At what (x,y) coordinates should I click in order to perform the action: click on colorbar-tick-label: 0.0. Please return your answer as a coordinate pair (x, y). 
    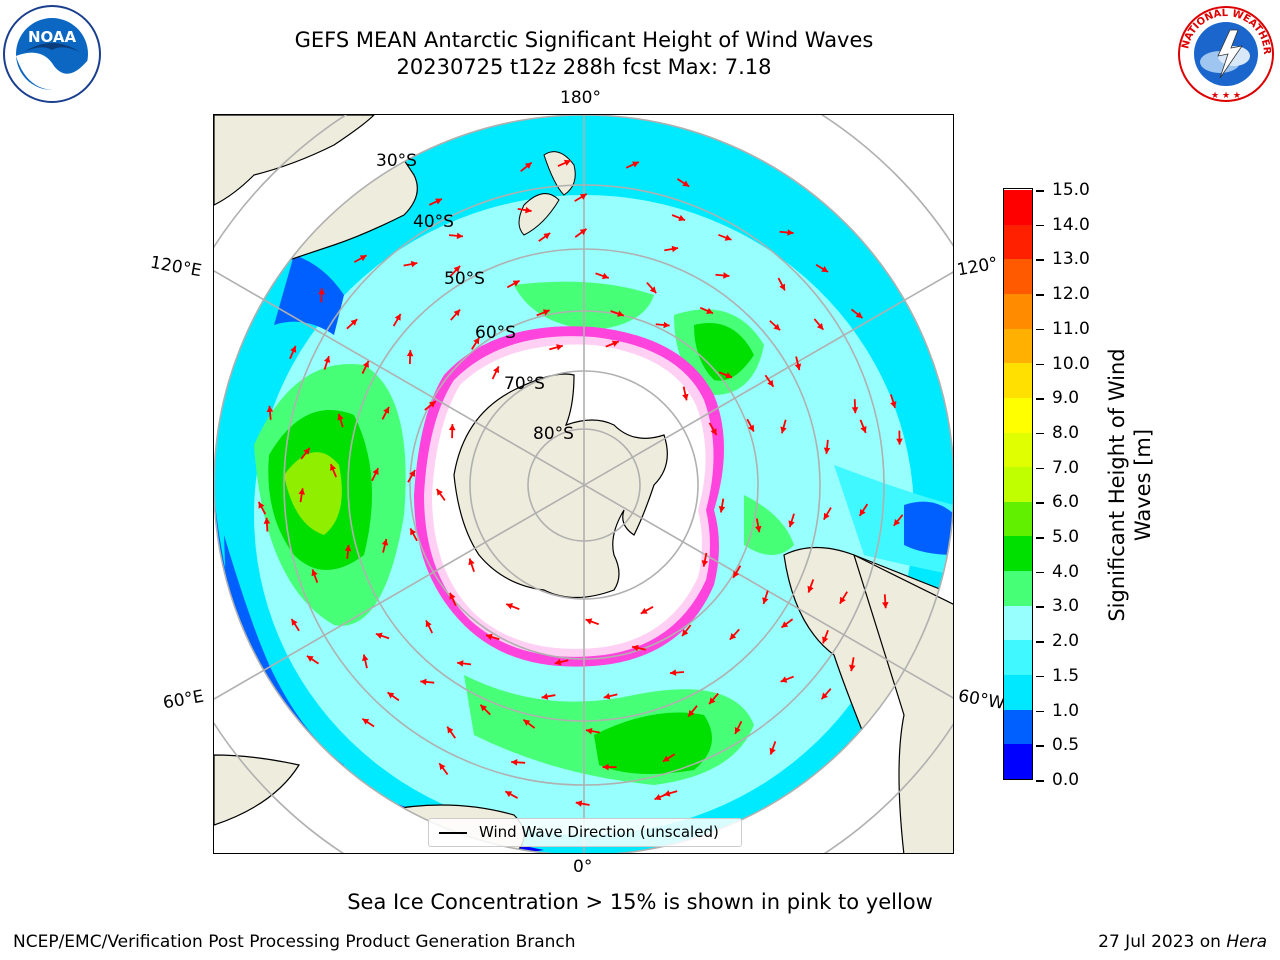
    Looking at the image, I should click on (1066, 780).